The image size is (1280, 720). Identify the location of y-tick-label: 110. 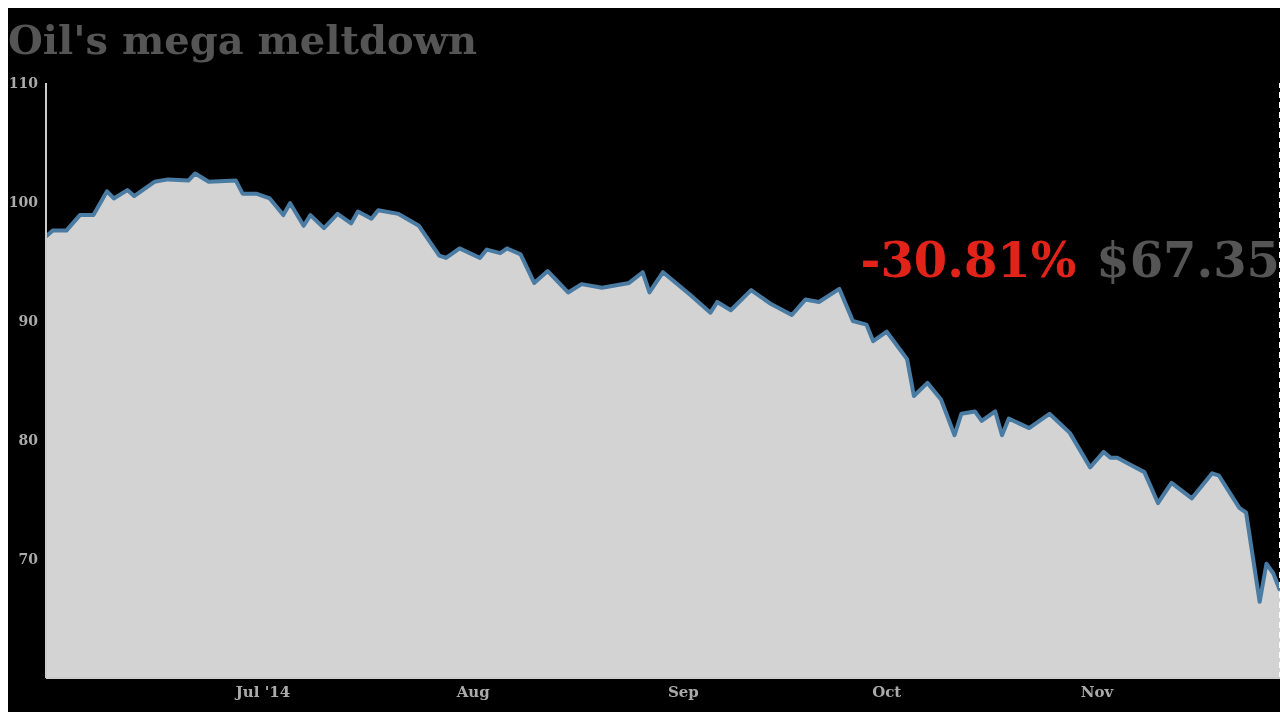
(23, 82).